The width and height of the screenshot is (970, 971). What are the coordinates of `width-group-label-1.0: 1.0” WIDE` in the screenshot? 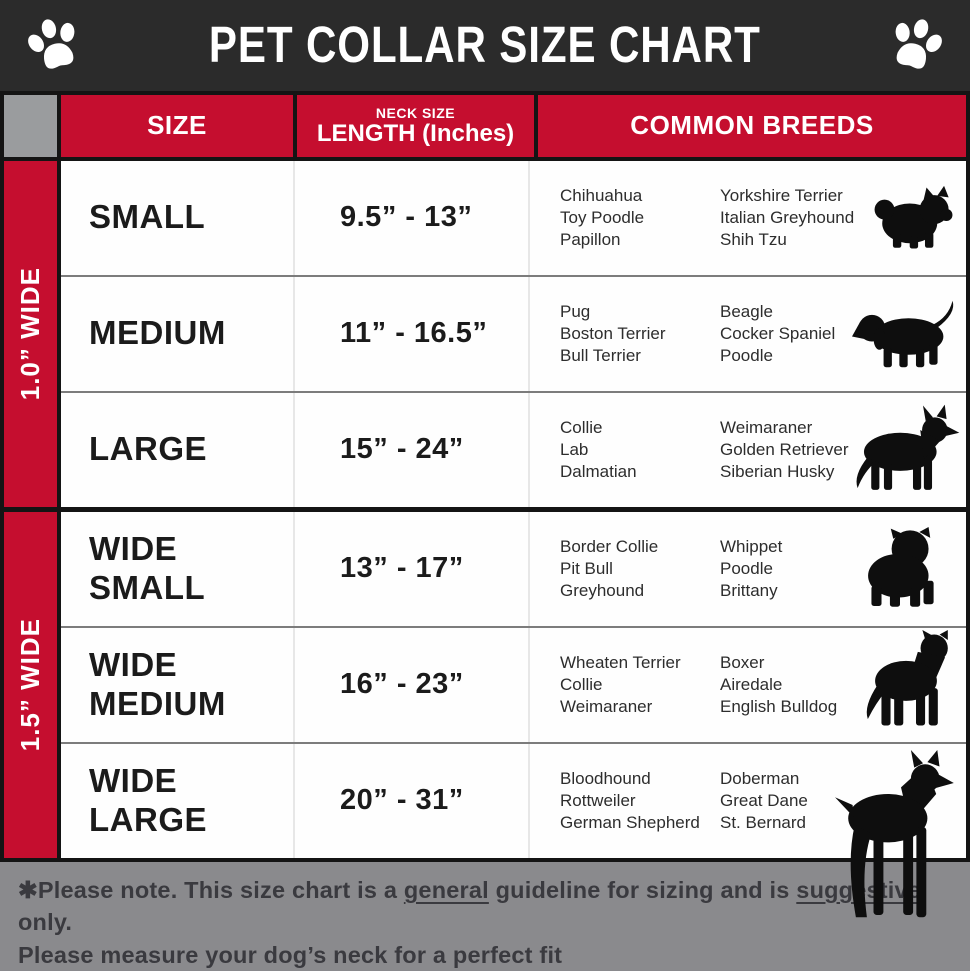 It's located at (30, 333).